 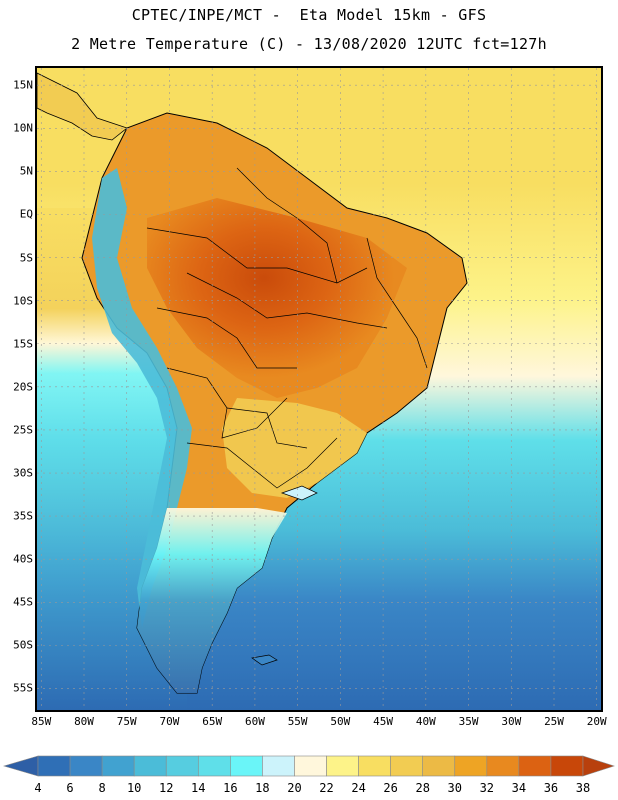 I want to click on lat-label: 25S, so click(x=23, y=430).